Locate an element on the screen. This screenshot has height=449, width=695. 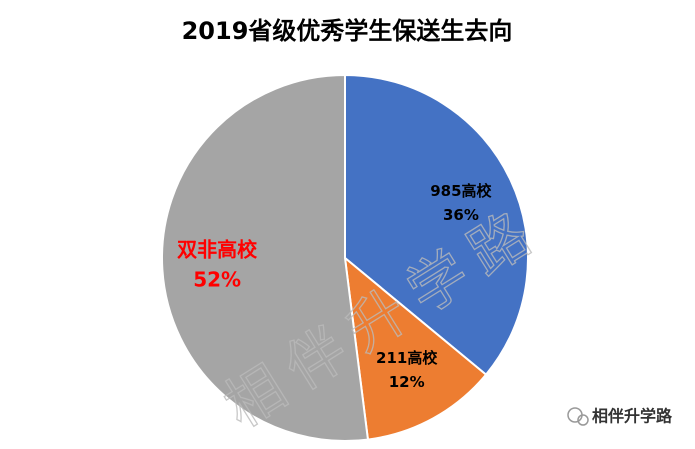
category-label: 985高校 is located at coordinates (461, 191).